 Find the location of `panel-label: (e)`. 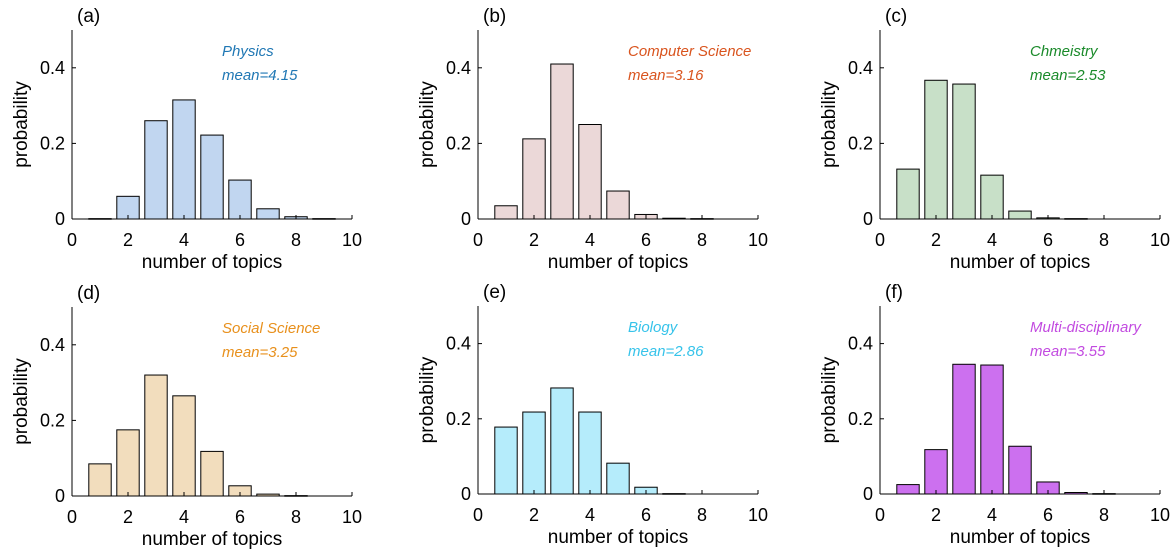

panel-label: (e) is located at coordinates (494, 292).